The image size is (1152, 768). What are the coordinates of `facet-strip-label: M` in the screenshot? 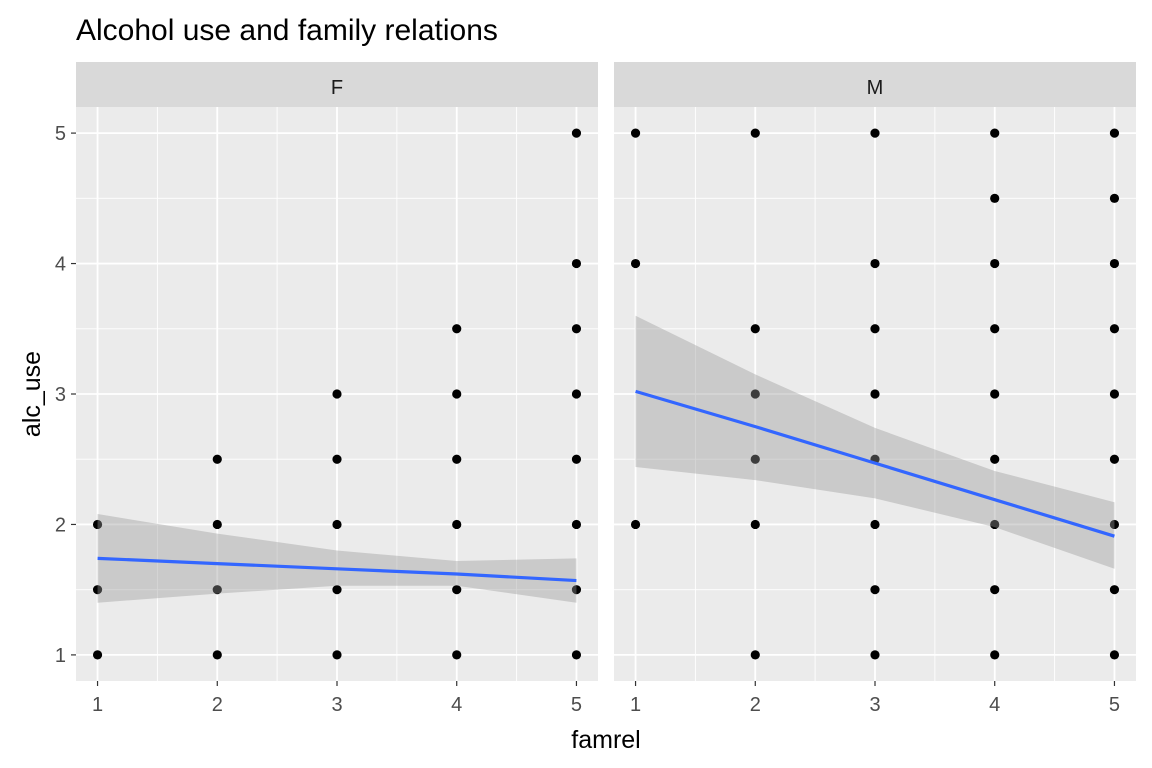 It's located at (875, 88).